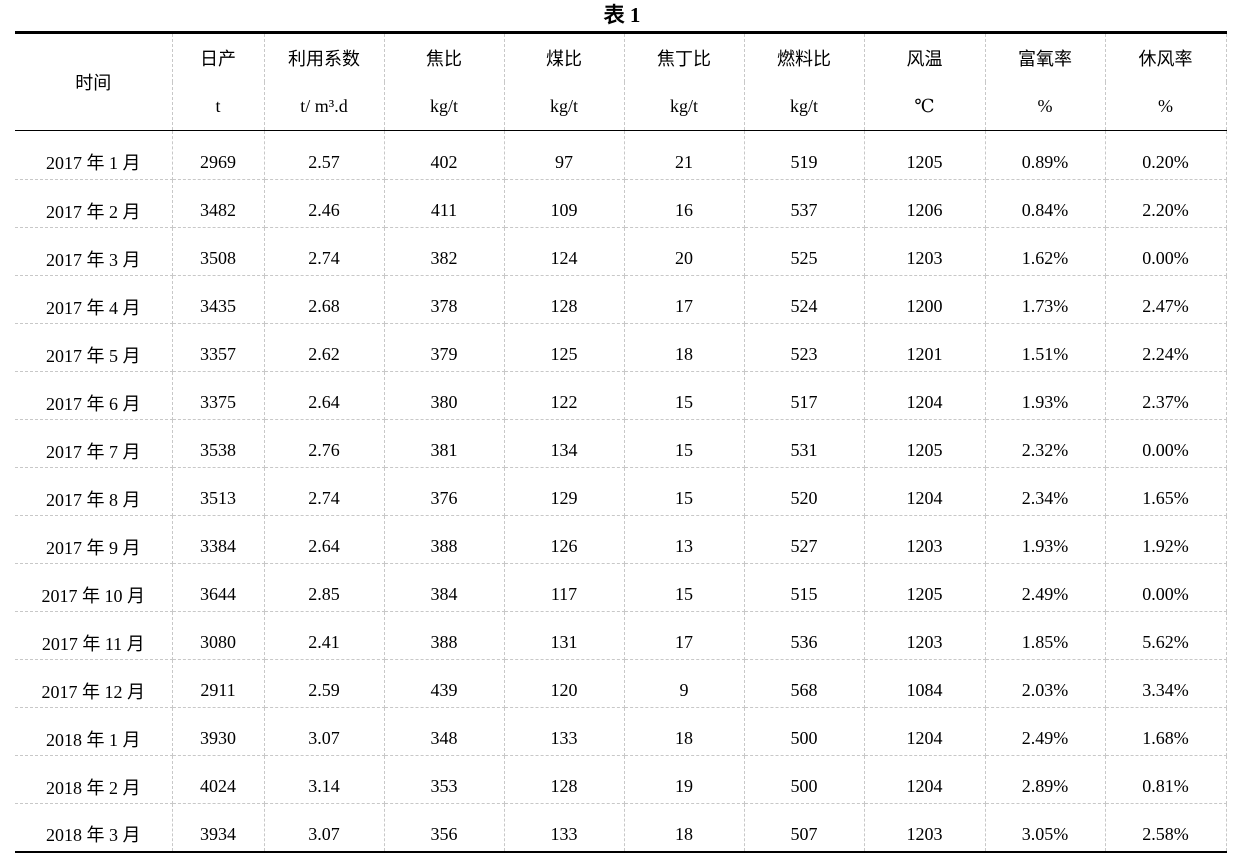 Image resolution: width=1244 pixels, height=858 pixels. I want to click on table-cell: 3538, so click(218, 443).